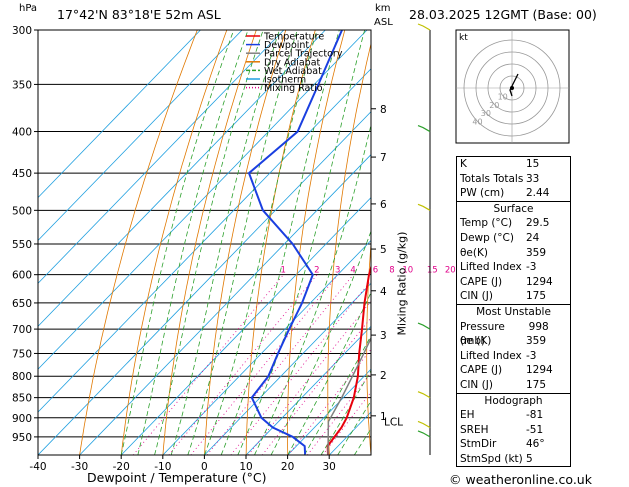 The width and height of the screenshot is (629, 487). I want to click on index-value: 2.44, so click(538, 193).